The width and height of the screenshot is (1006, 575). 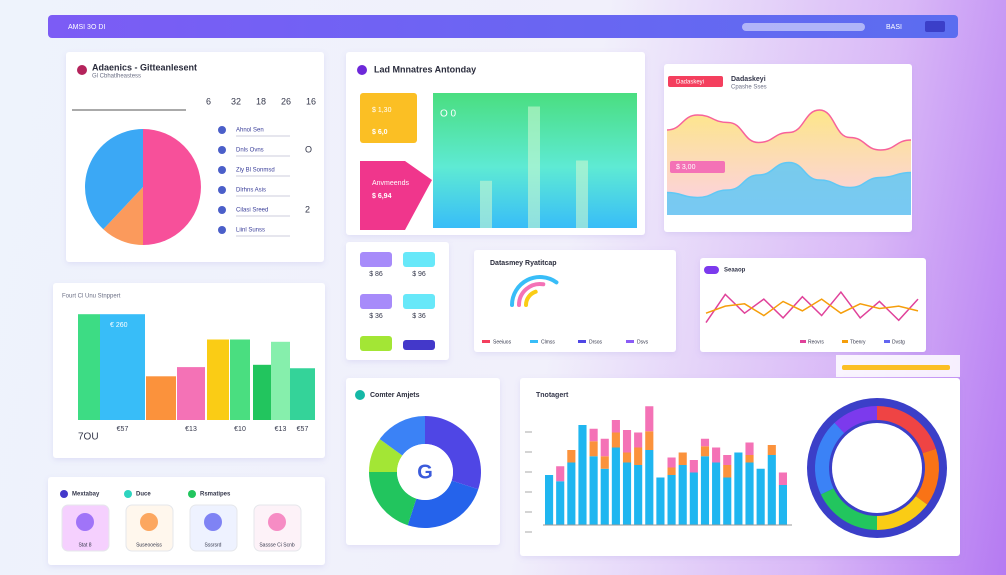 What do you see at coordinates (748, 79) in the screenshot?
I see `panel-title: Dadaskeyi` at bounding box center [748, 79].